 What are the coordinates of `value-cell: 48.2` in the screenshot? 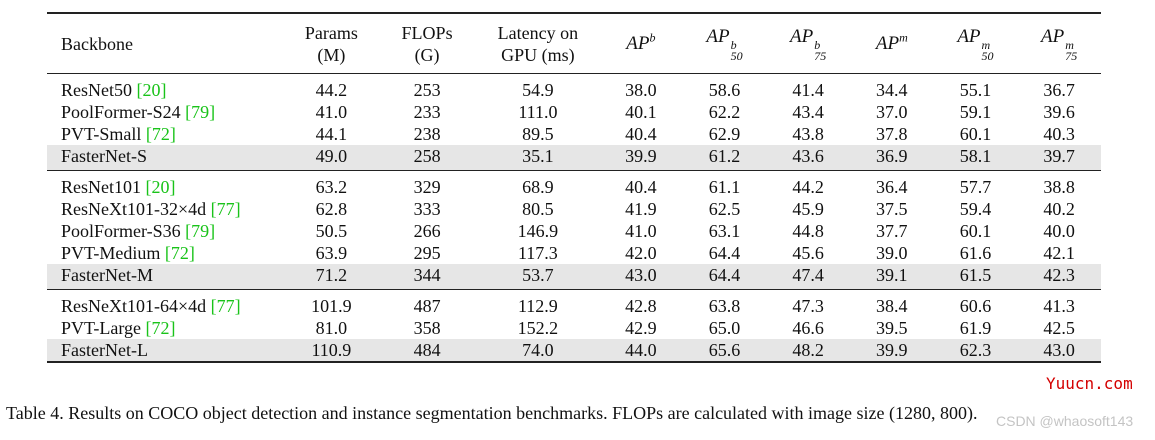 It's located at (808, 351).